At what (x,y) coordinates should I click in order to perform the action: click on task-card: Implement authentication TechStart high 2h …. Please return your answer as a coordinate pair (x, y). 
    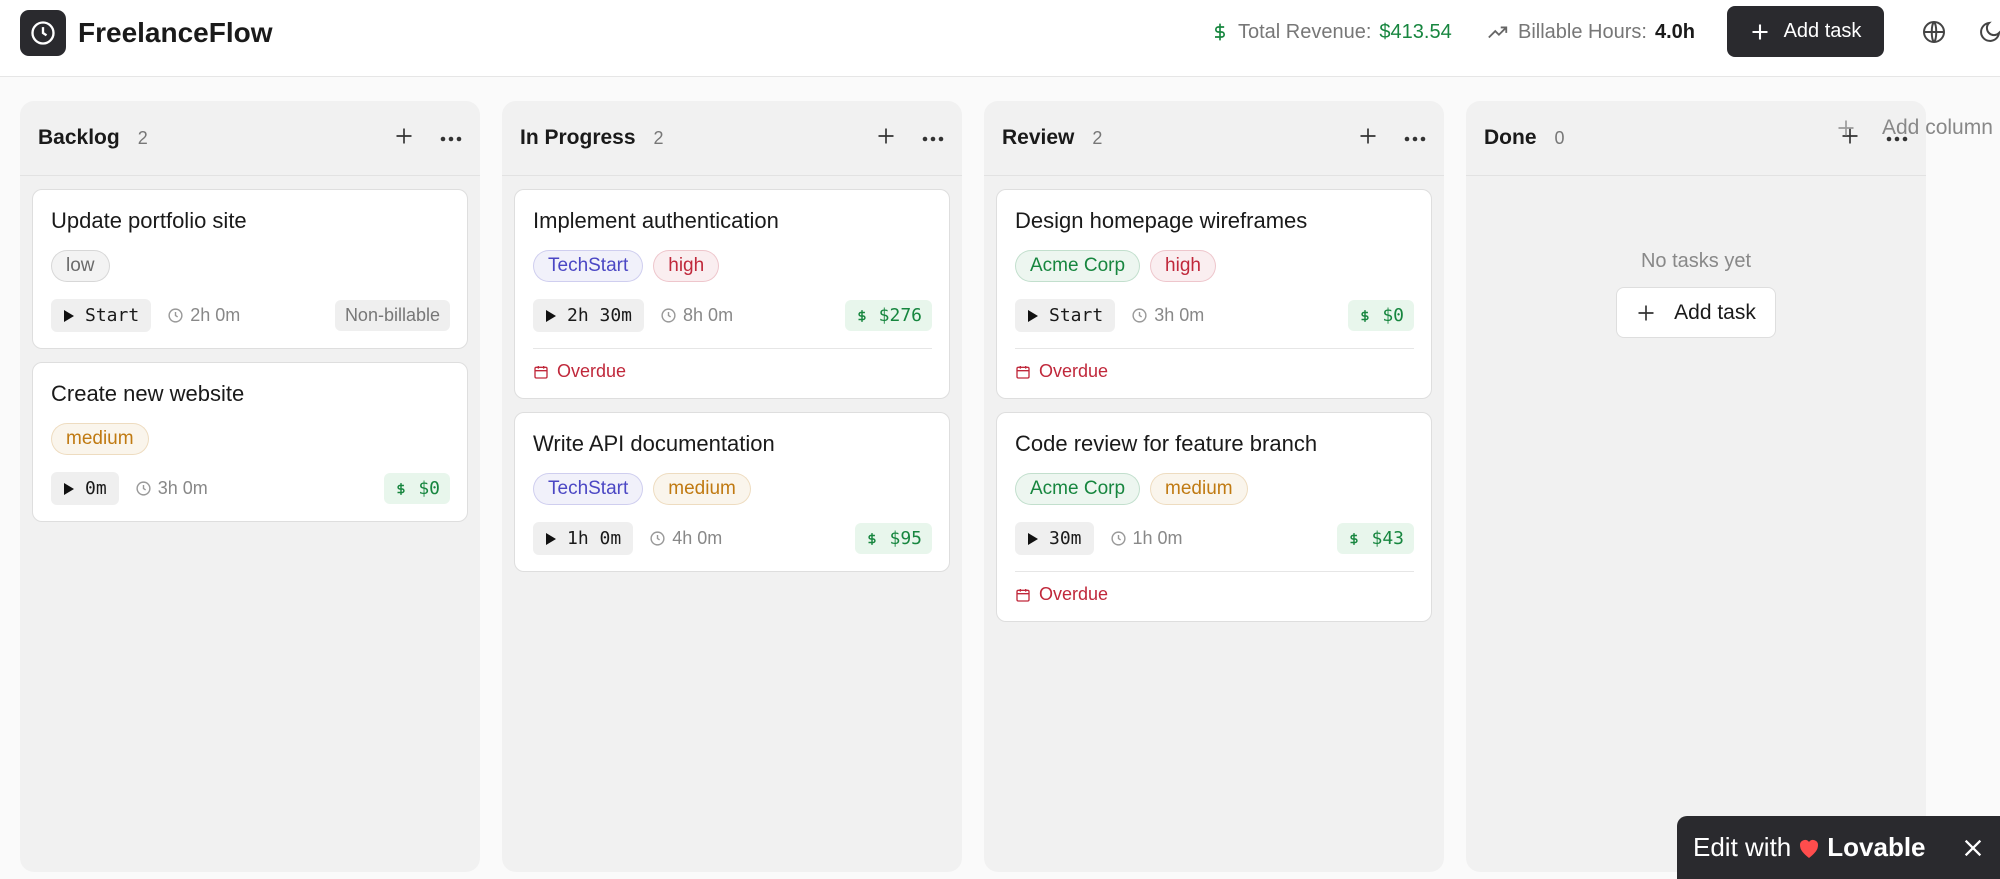
    Looking at the image, I should click on (732, 294).